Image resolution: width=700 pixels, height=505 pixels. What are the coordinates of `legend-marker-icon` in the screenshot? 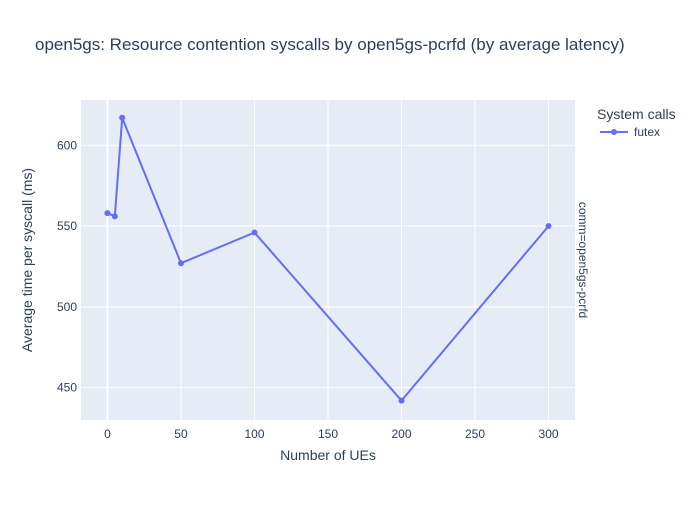 It's located at (614, 132).